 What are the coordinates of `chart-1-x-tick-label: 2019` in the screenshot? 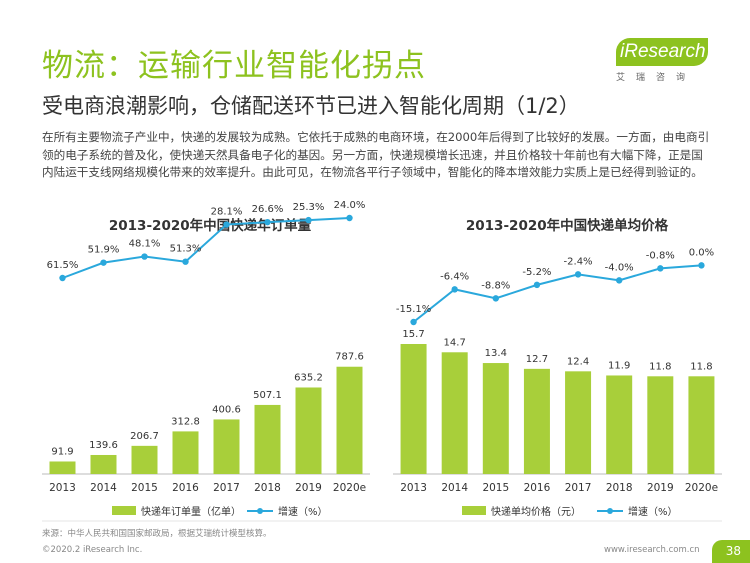 It's located at (308, 488).